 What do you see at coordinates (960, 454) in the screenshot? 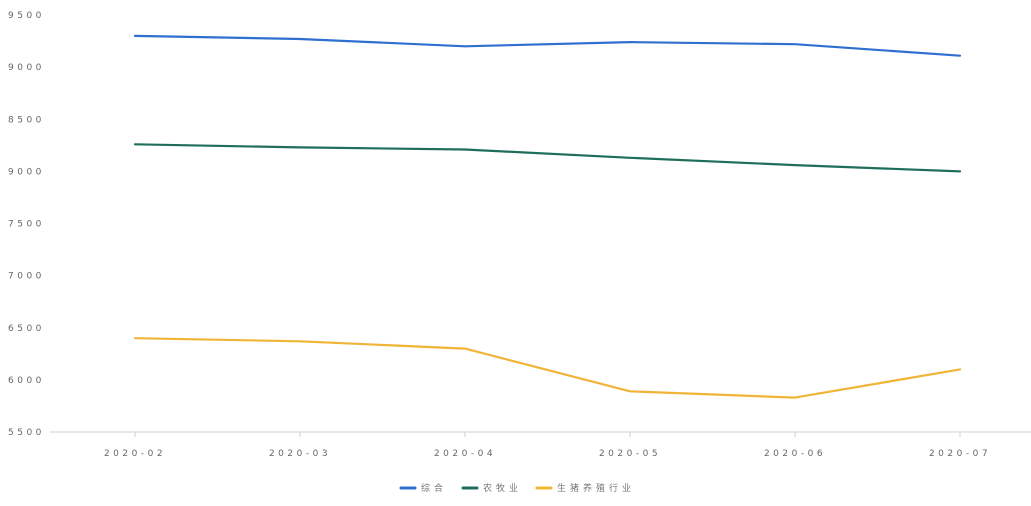
I see `x-tick-label: 2020-07` at bounding box center [960, 454].